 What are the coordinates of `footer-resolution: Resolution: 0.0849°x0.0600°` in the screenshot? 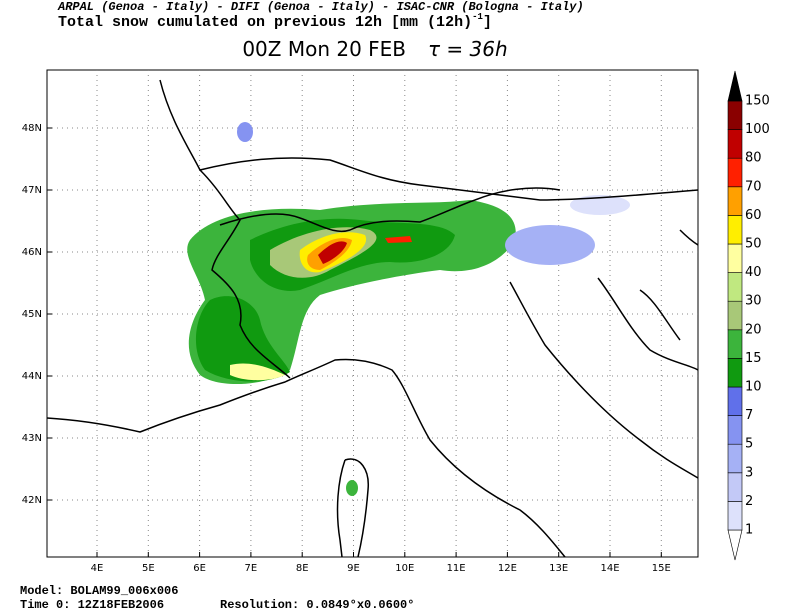 It's located at (317, 605).